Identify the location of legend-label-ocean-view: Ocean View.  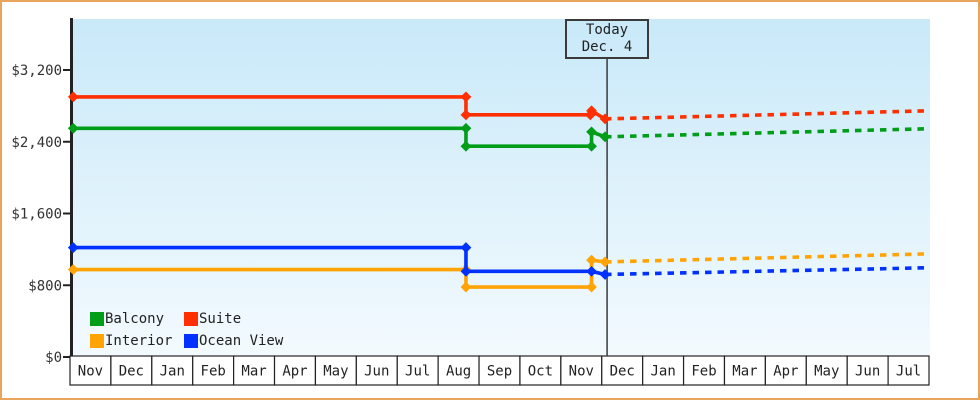
(241, 341).